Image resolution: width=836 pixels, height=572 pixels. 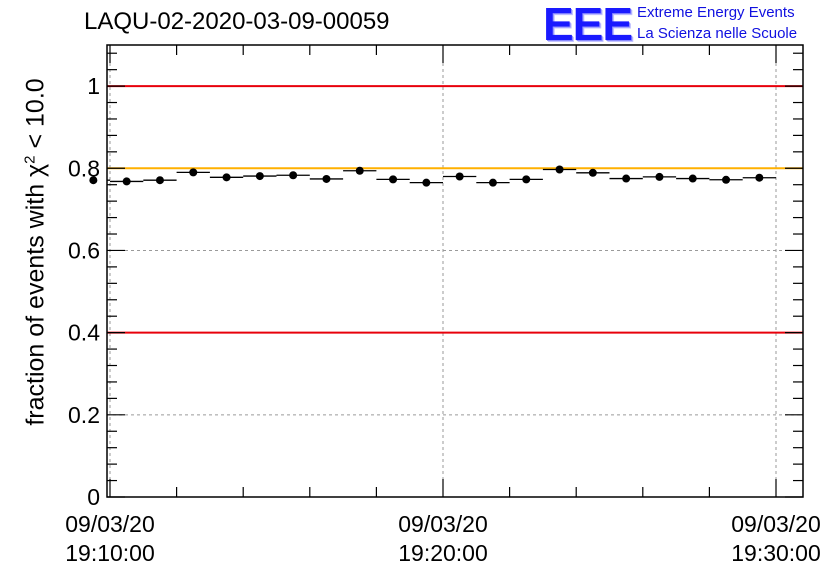 I want to click on x-tick-time: 19:30:00, so click(x=776, y=553).